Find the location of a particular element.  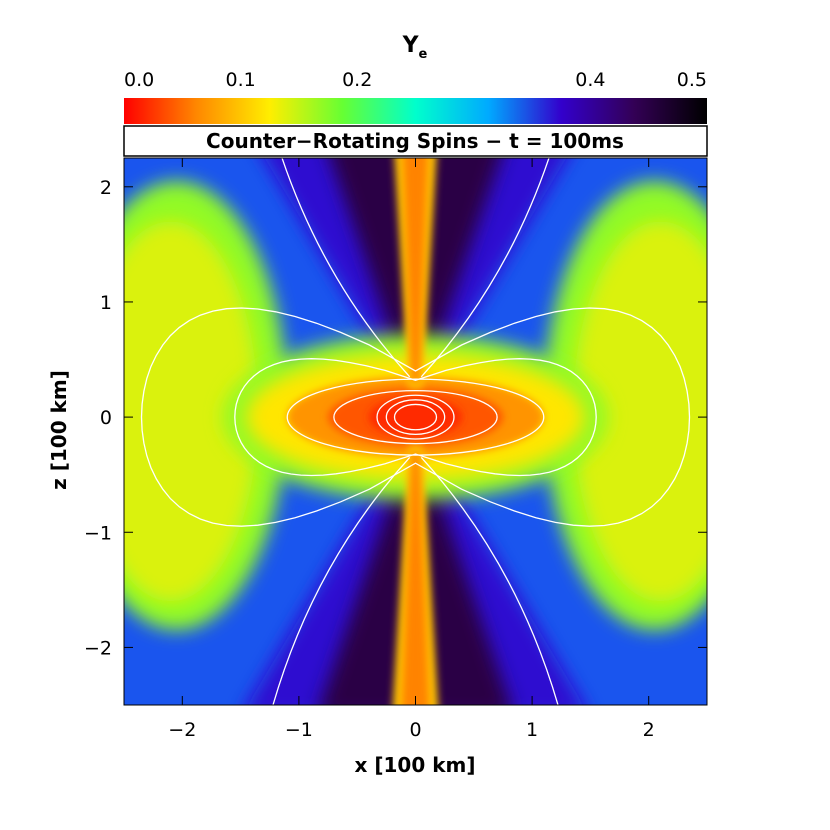

polar-jet-lower is located at coordinates (415, 578).